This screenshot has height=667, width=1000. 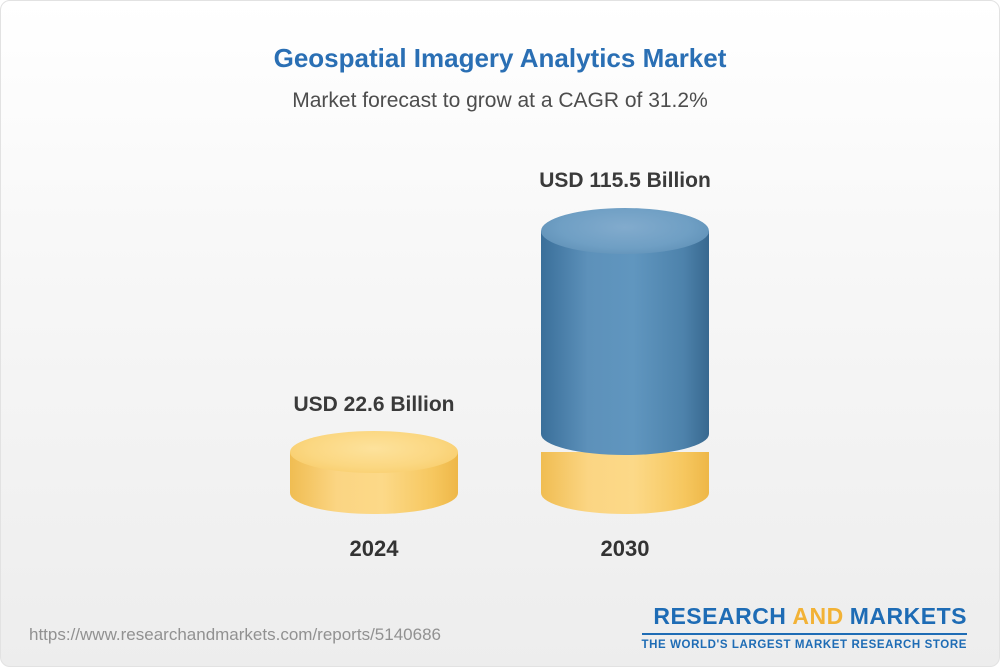 I want to click on bar-2030-cylinder-top, so click(x=625, y=231).